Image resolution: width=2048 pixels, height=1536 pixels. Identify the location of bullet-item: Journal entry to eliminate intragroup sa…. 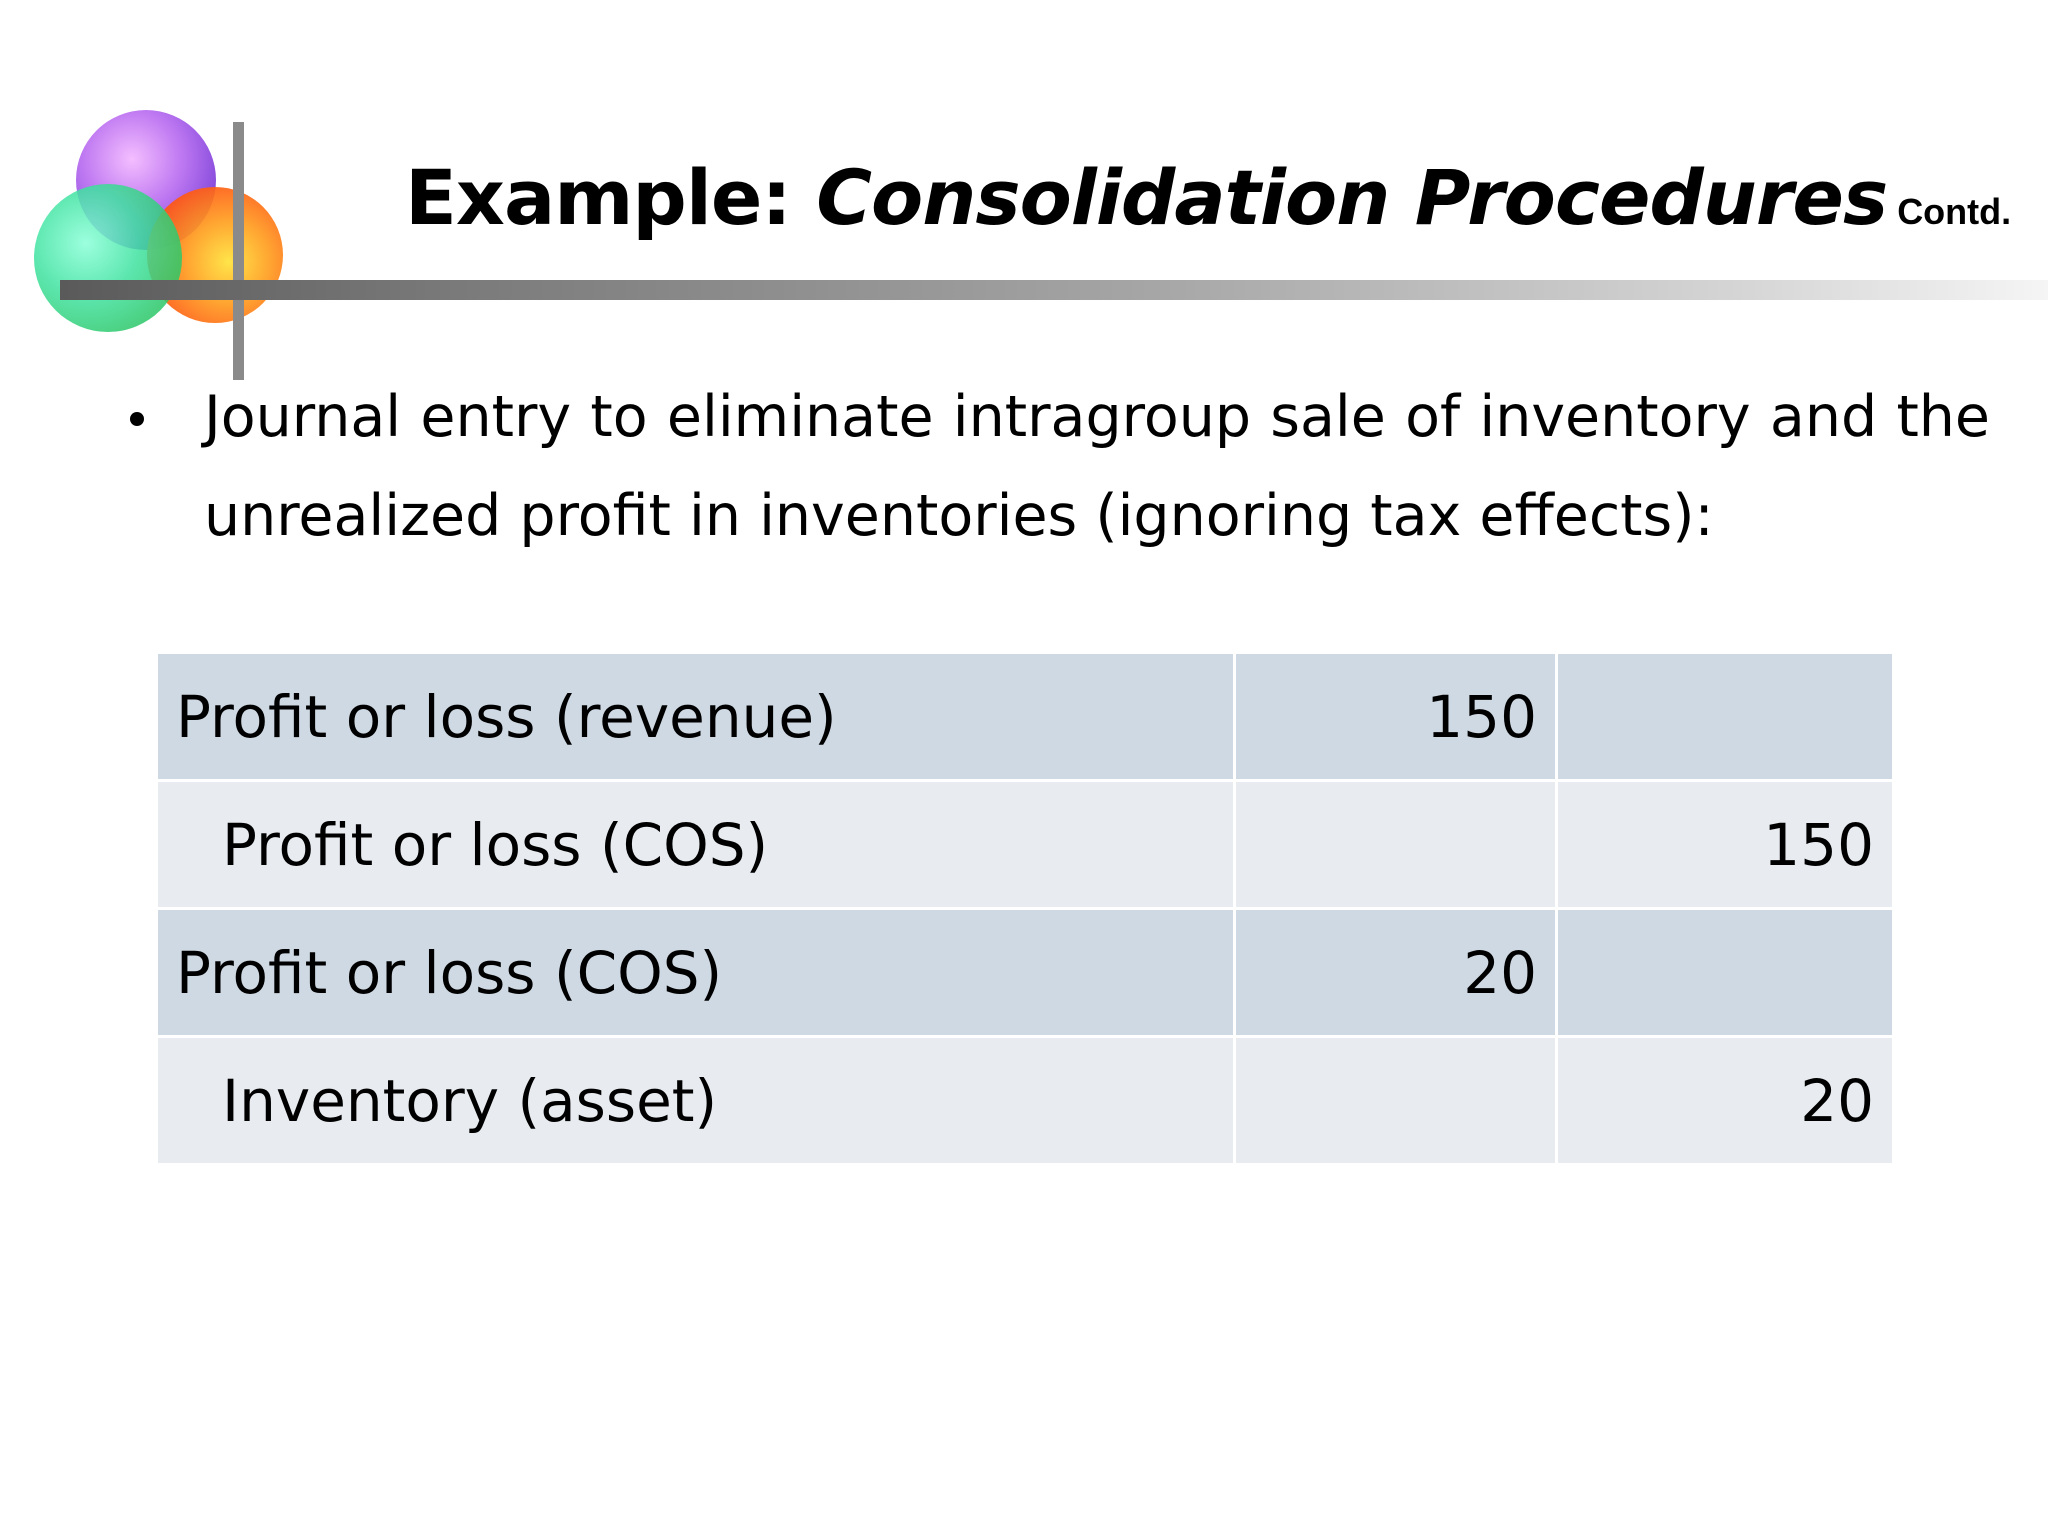
(1060, 467).